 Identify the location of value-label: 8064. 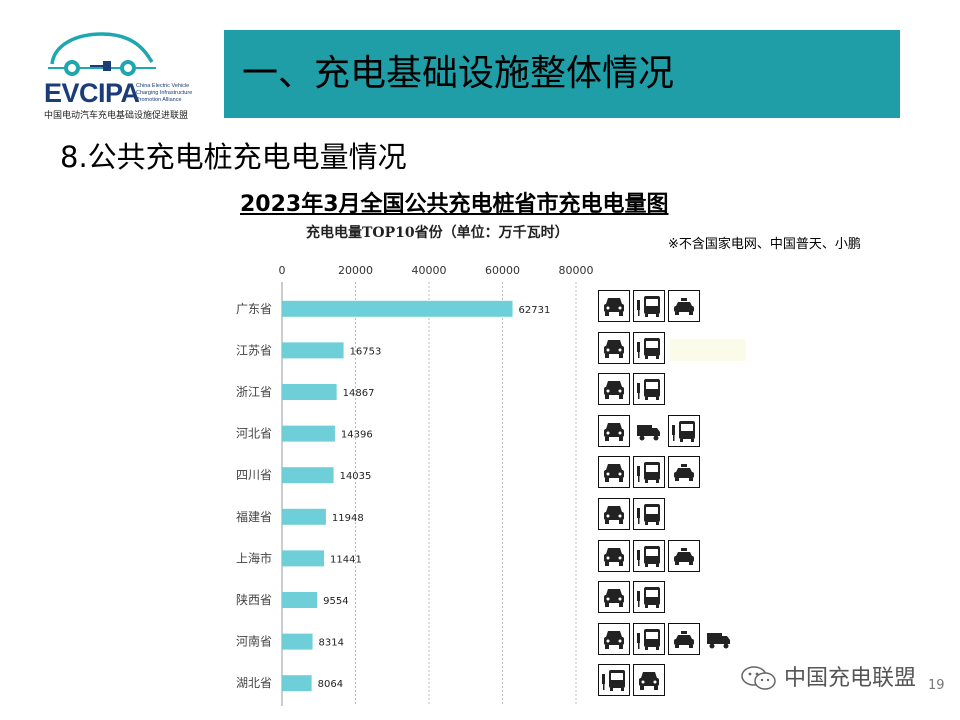
(330, 684).